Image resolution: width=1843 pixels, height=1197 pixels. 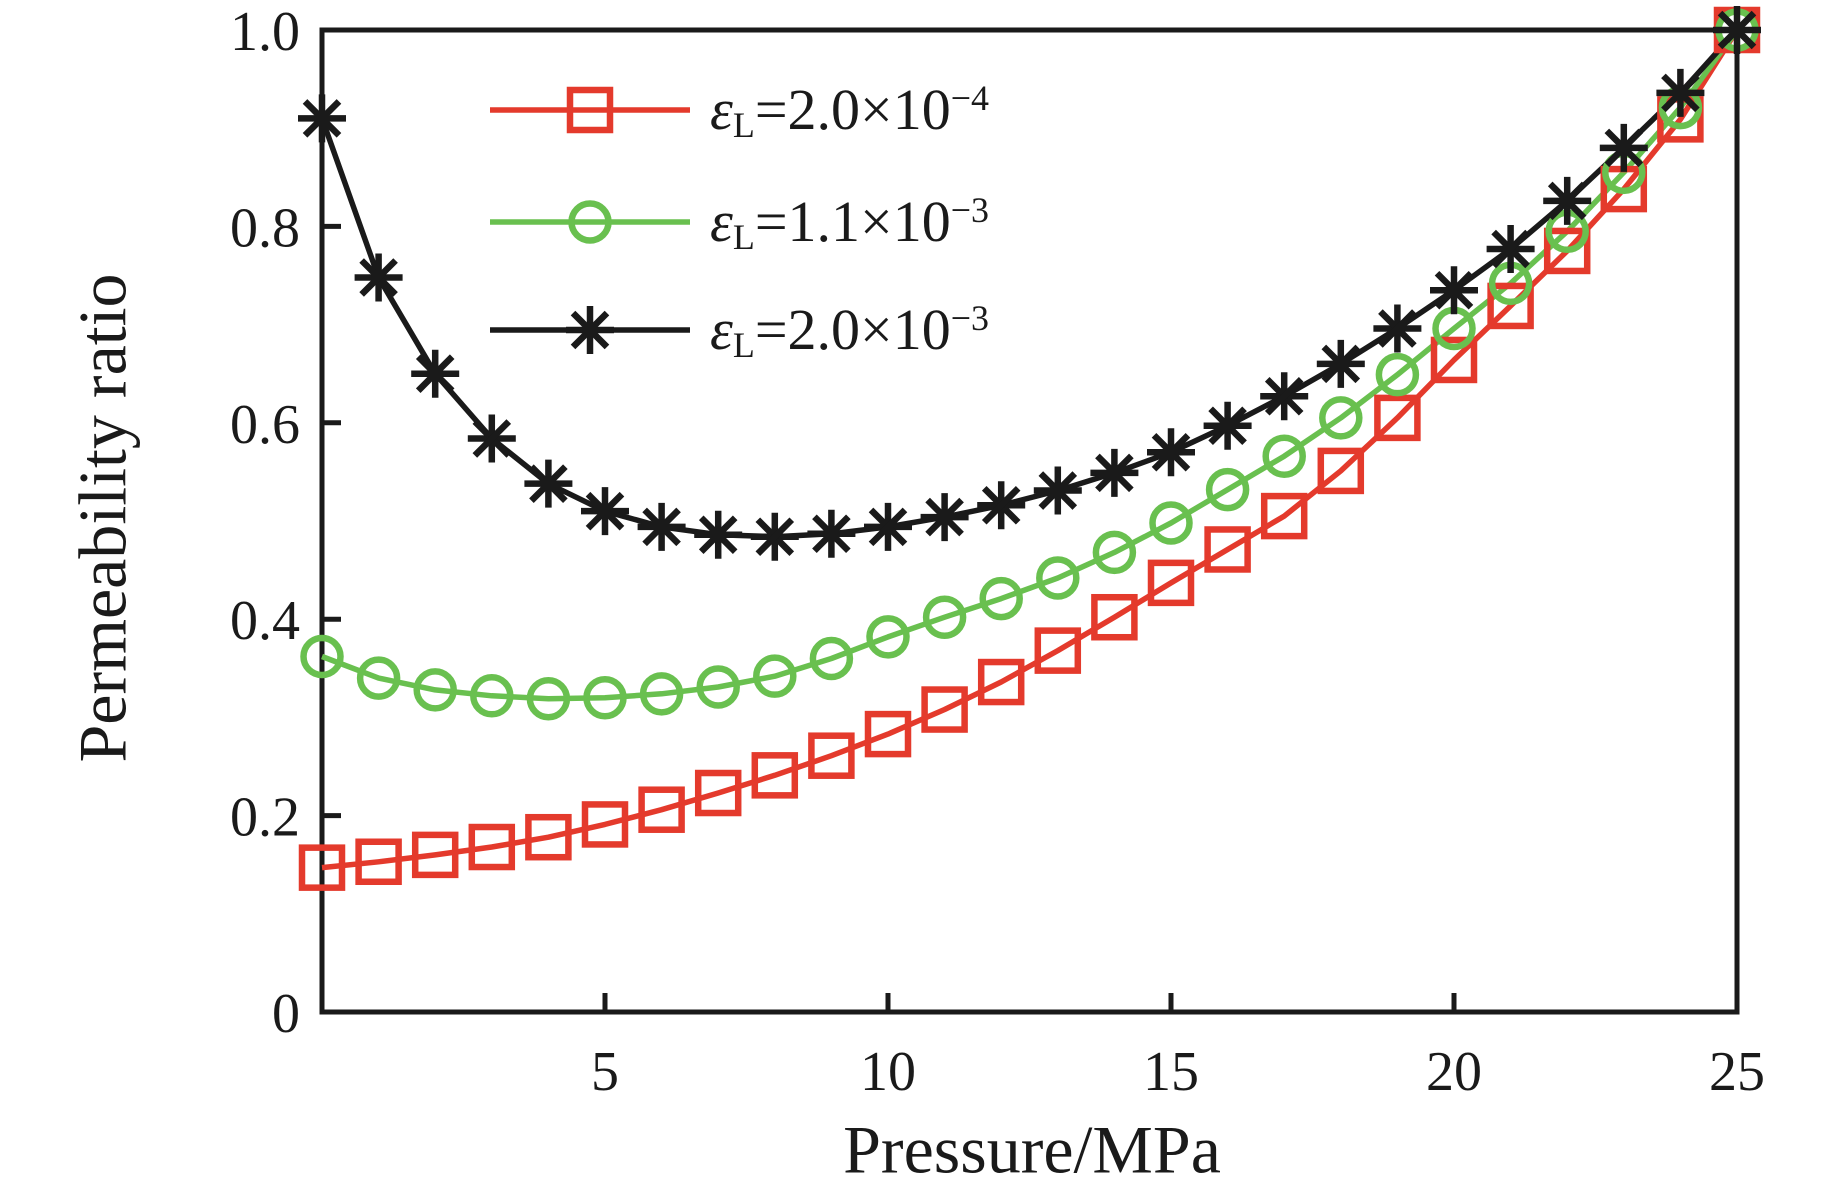 I want to click on x-axis-title: Pressure/MPa, so click(x=1032, y=1149).